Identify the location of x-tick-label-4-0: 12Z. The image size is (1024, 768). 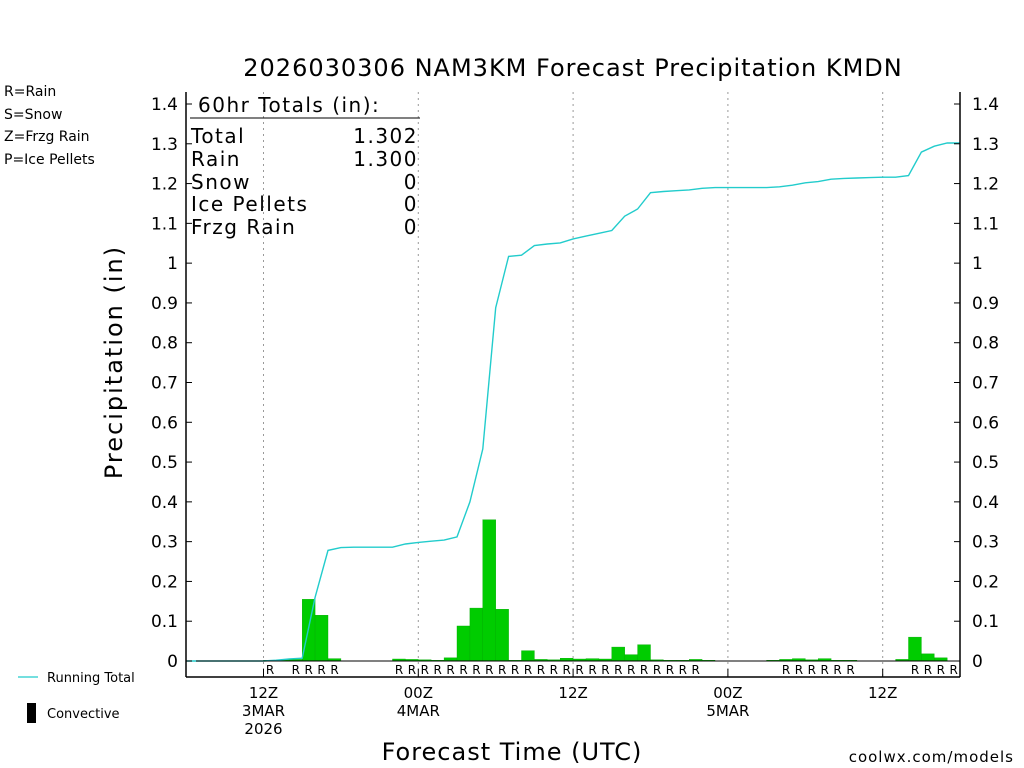
(882, 693).